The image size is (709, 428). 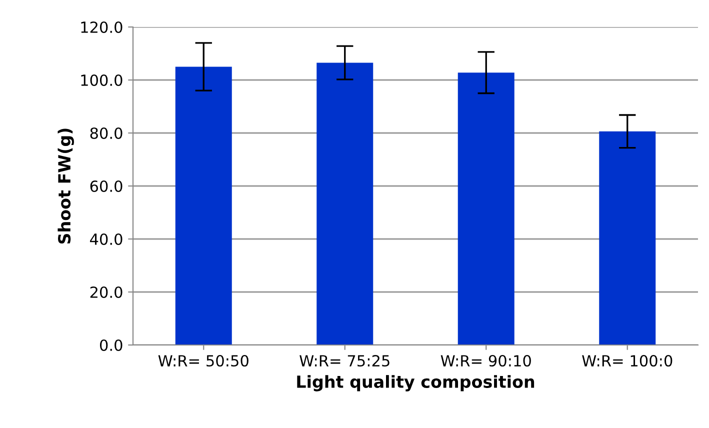 What do you see at coordinates (106, 186) in the screenshot?
I see `y-tick-label: 60.0` at bounding box center [106, 186].